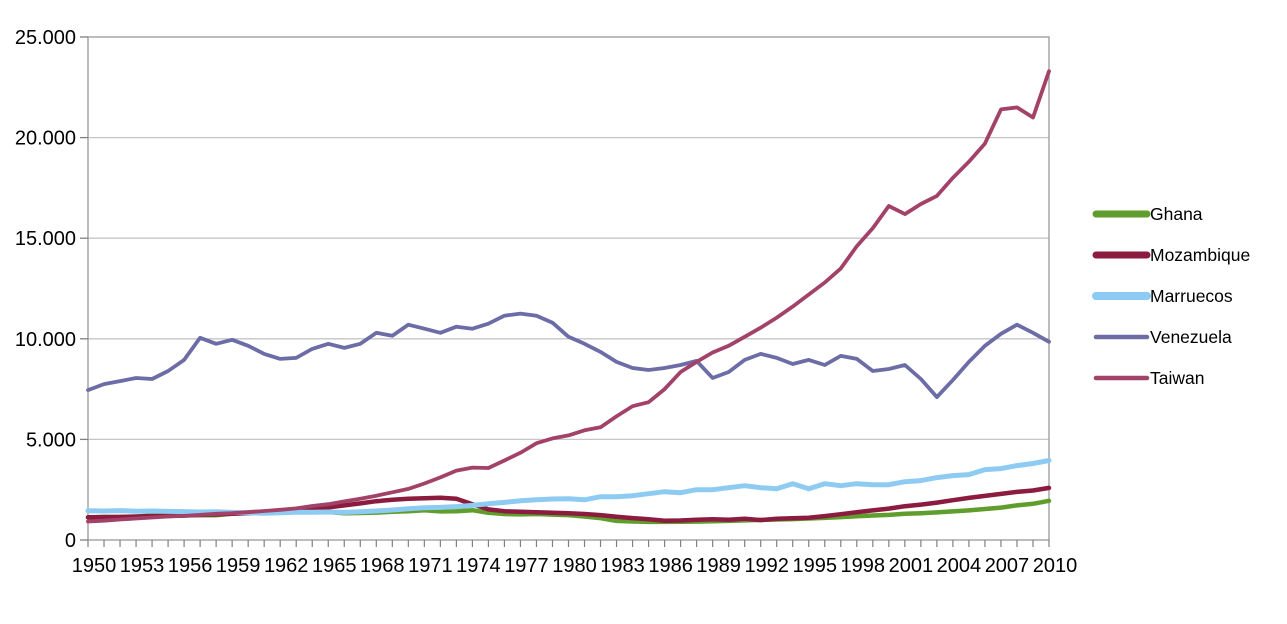 The image size is (1287, 624). Describe the element at coordinates (286, 566) in the screenshot. I see `x-axis-label-1962: 1962` at that location.